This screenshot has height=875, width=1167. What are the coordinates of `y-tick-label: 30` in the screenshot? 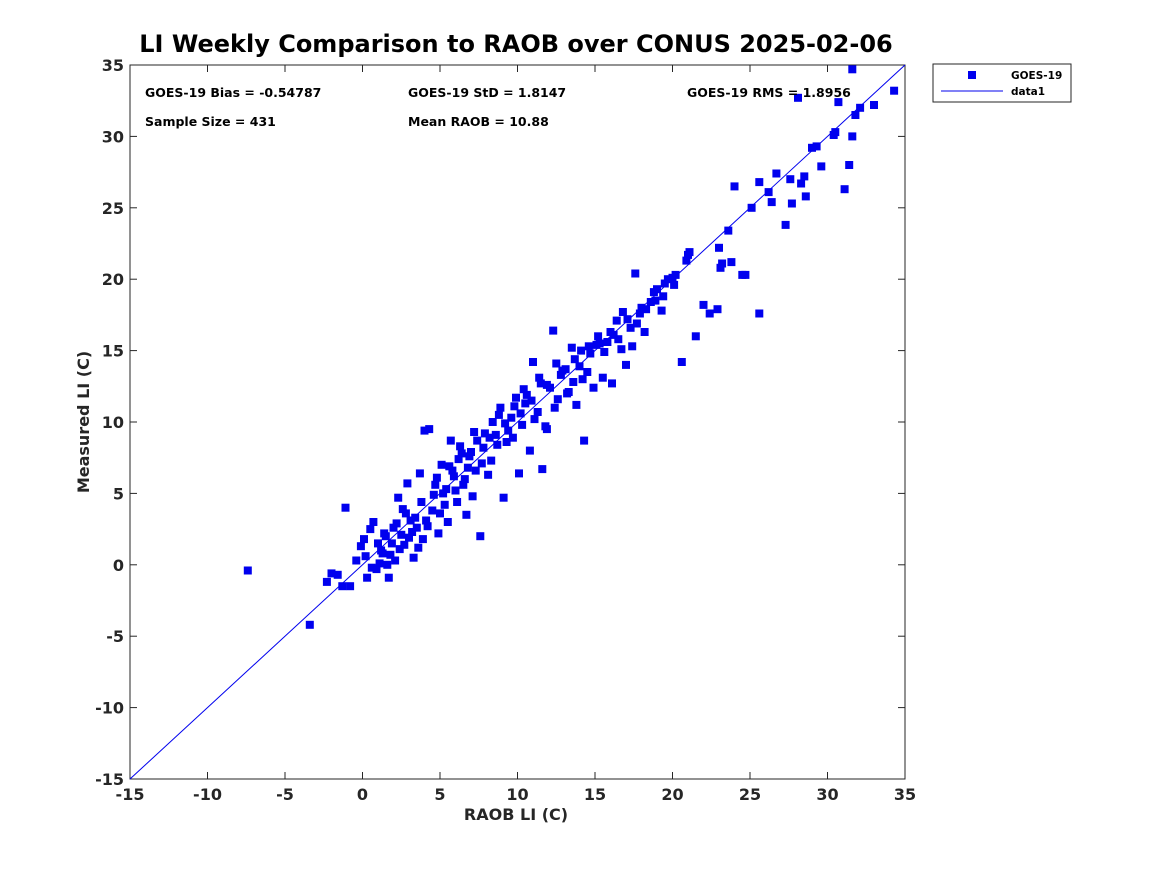 It's located at (113, 136).